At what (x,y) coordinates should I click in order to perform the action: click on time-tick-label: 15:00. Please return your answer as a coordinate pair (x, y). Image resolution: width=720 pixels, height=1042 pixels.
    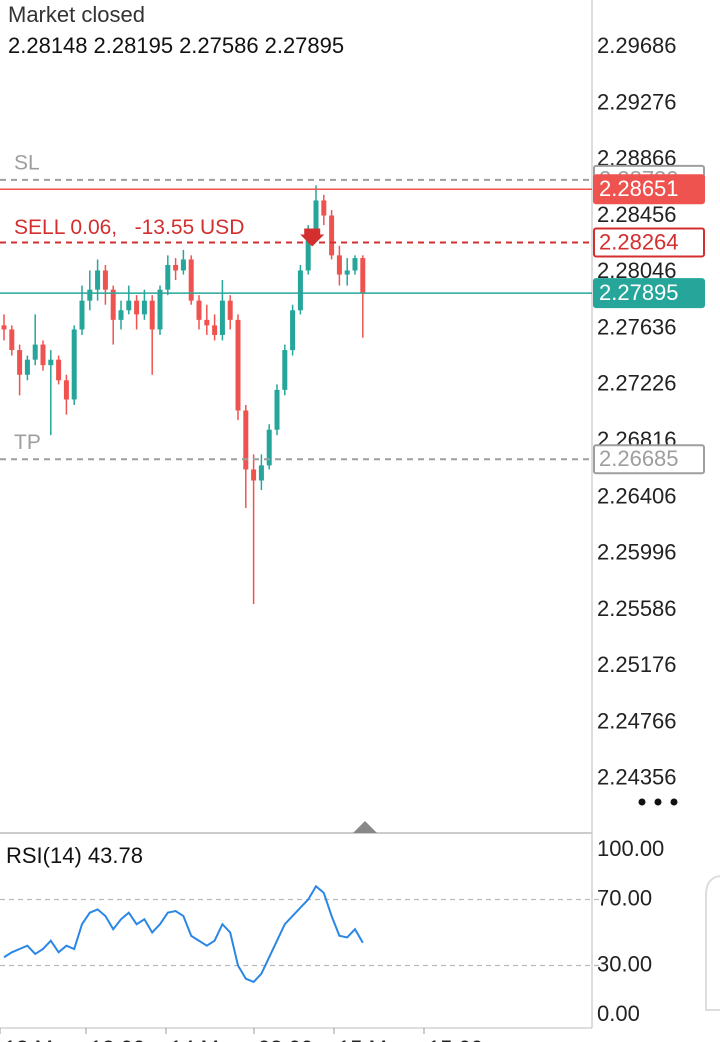
    Looking at the image, I should click on (455, 1039).